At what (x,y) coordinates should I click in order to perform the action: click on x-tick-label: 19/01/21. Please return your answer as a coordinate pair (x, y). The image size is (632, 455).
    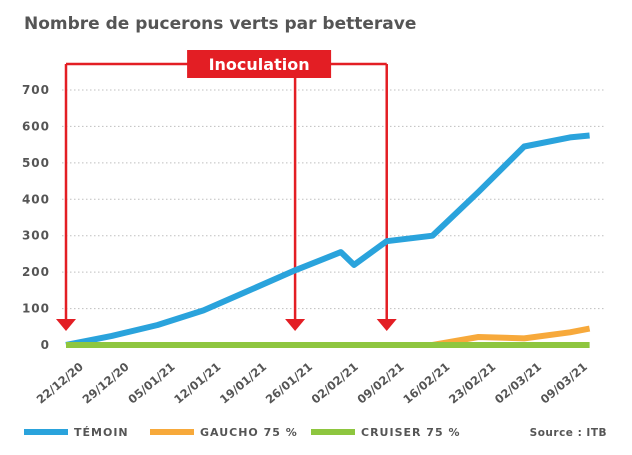
    Looking at the image, I should click on (243, 383).